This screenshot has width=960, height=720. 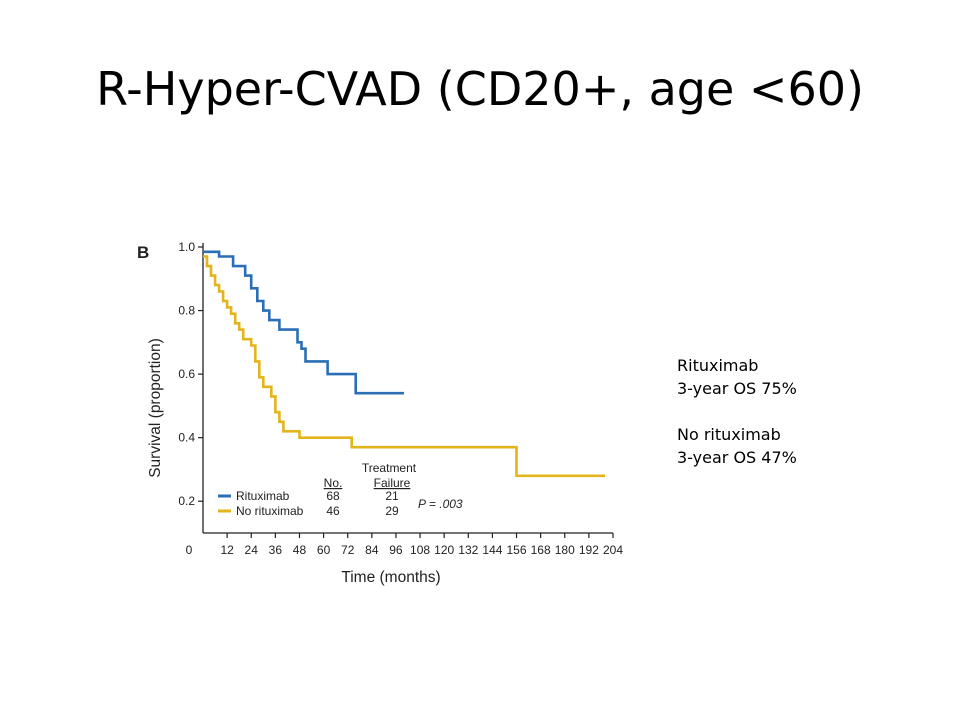 What do you see at coordinates (186, 247) in the screenshot?
I see `y-tick-label: 1.0` at bounding box center [186, 247].